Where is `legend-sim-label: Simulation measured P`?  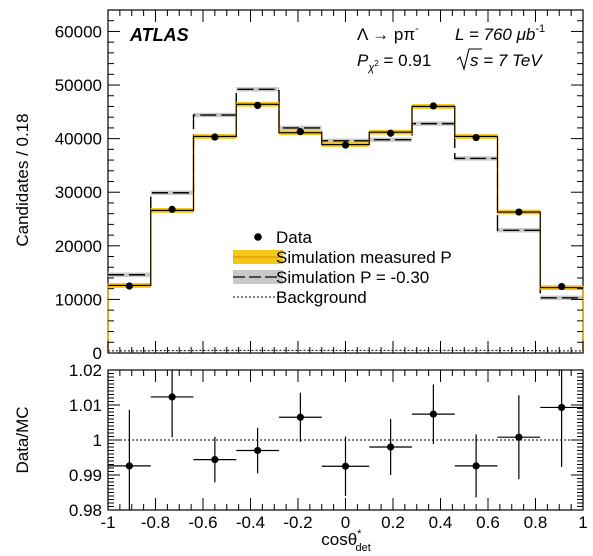
legend-sim-label: Simulation measured P is located at coordinates (364, 257).